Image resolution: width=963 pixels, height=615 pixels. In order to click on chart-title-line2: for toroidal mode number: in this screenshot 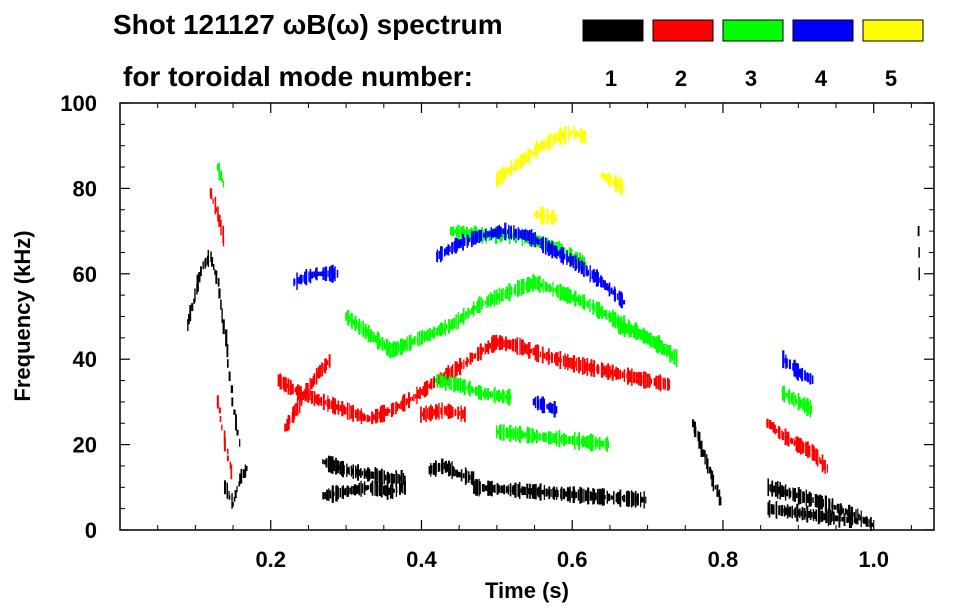, I will do `click(298, 76)`.